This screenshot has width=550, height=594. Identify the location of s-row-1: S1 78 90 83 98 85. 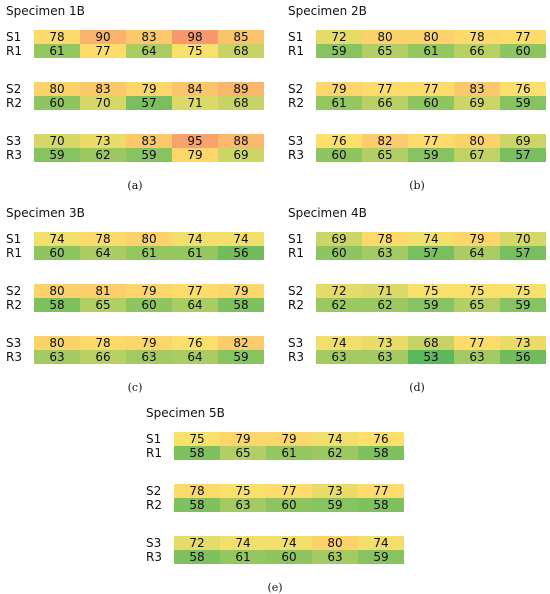
(135, 37).